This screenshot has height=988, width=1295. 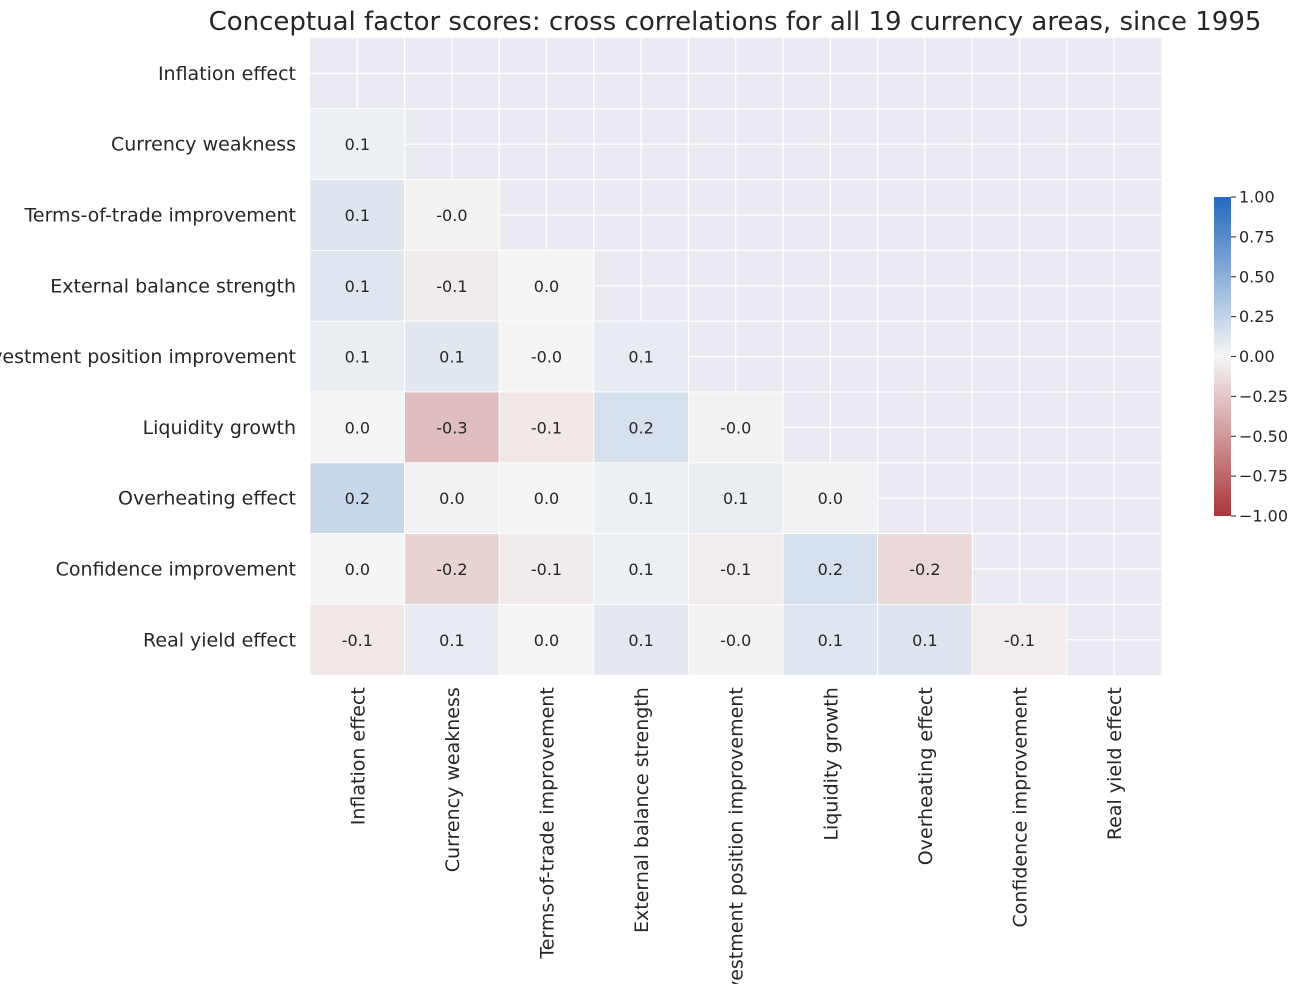 What do you see at coordinates (219, 428) in the screenshot?
I see `row-label-5: Liquidity growth` at bounding box center [219, 428].